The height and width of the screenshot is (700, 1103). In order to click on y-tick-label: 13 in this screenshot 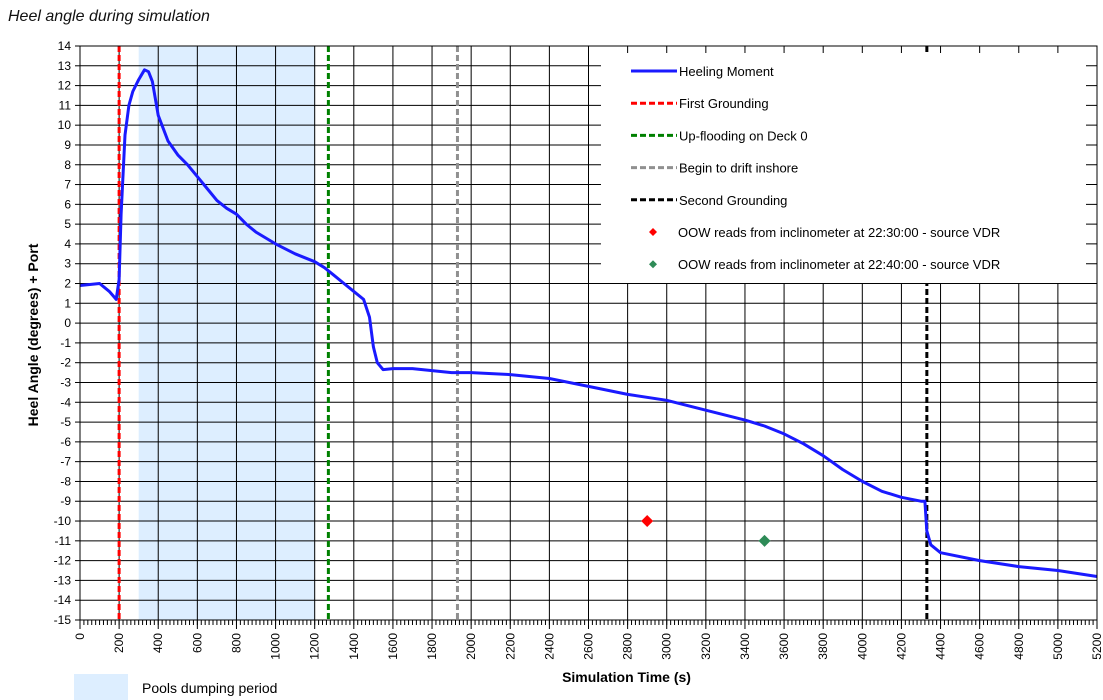, I will do `click(65, 66)`.